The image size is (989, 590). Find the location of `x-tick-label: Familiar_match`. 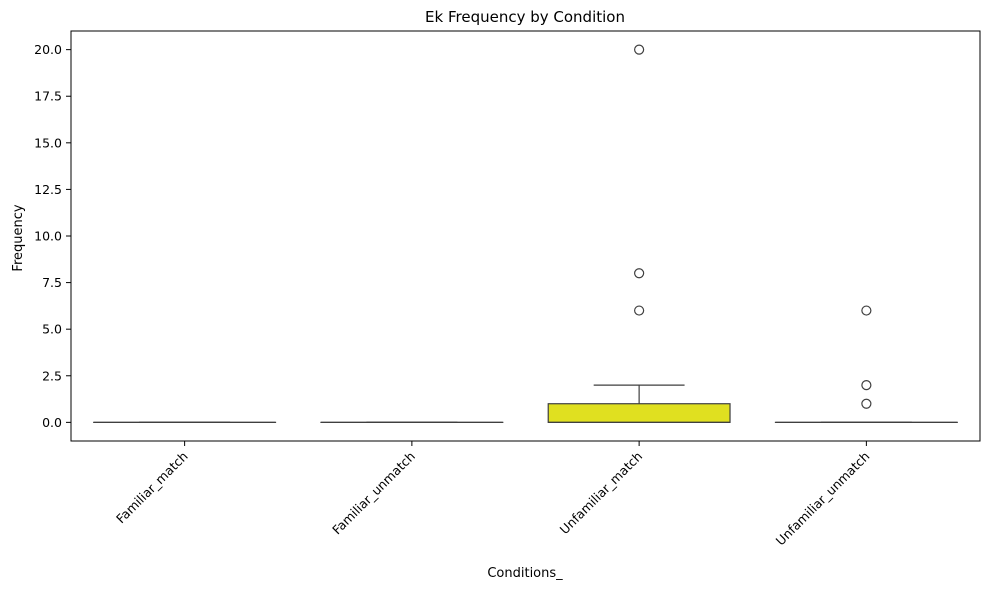

x-tick-label: Familiar_match is located at coordinates (152, 488).